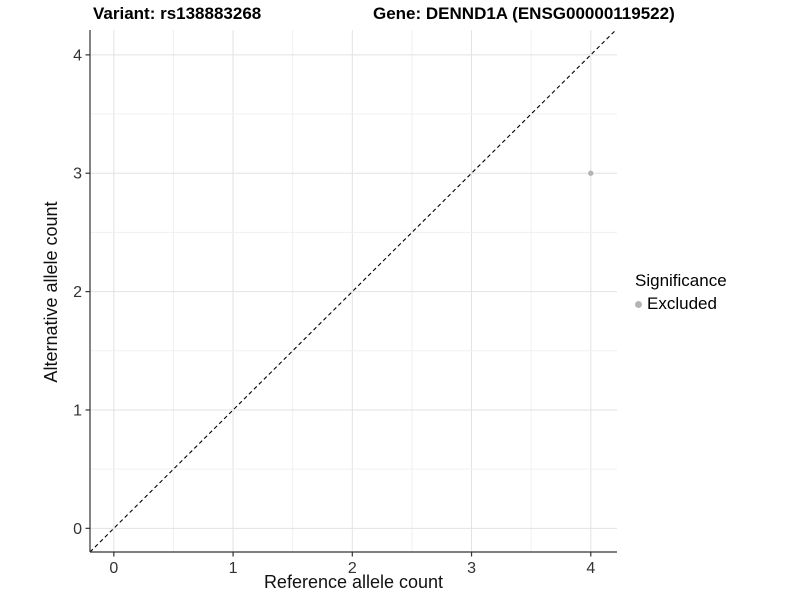  I want to click on y-axis-title: Alternative allele count, so click(51, 292).